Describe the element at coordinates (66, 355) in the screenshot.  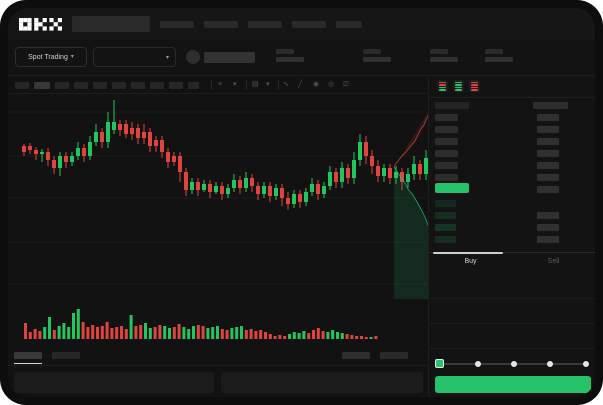
I see `tab-order-history` at that location.